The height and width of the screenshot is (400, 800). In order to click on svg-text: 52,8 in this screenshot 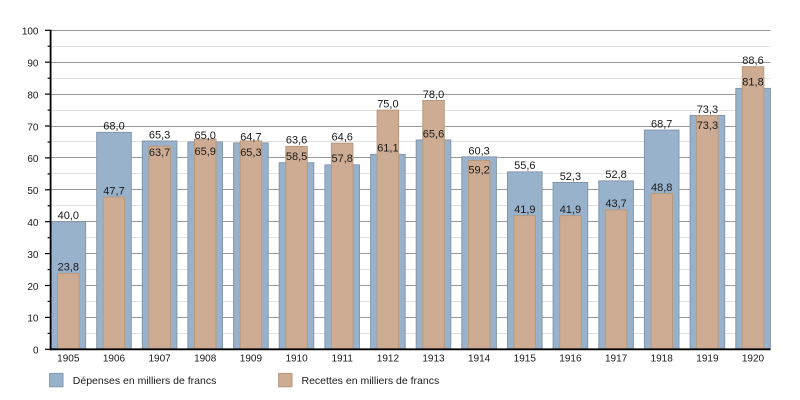, I will do `click(615, 175)`.